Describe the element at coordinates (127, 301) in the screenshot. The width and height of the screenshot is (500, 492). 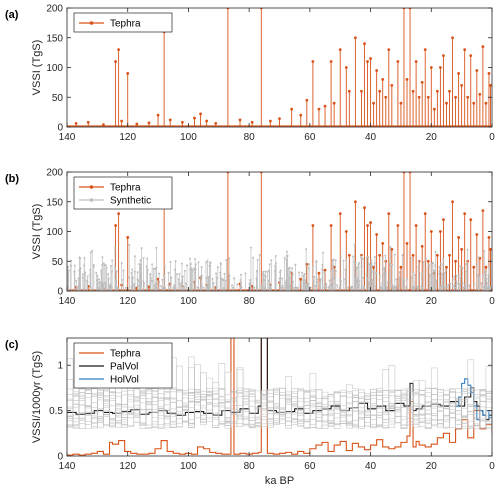
I see `x-tick-label: 120` at that location.